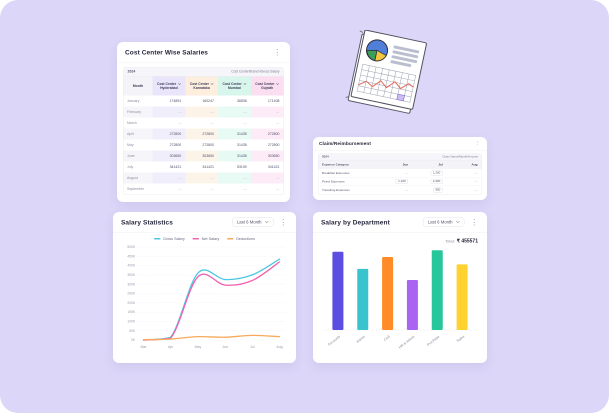 The height and width of the screenshot is (413, 609). Describe the element at coordinates (462, 297) in the screenshot. I see `bar-sales` at that location.